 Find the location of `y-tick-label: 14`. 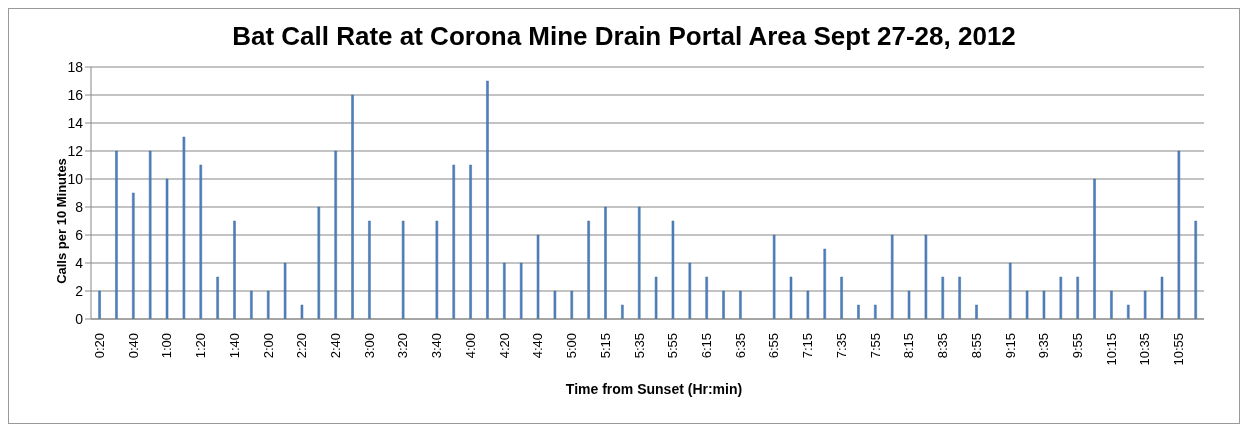

y-tick-label: 14 is located at coordinates (75, 122).